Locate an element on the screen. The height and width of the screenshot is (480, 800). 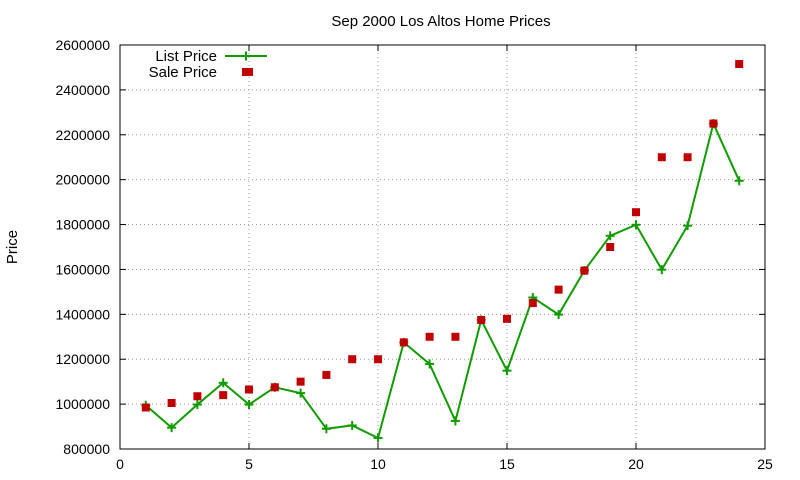
x-tick-label: 10 is located at coordinates (378, 464).